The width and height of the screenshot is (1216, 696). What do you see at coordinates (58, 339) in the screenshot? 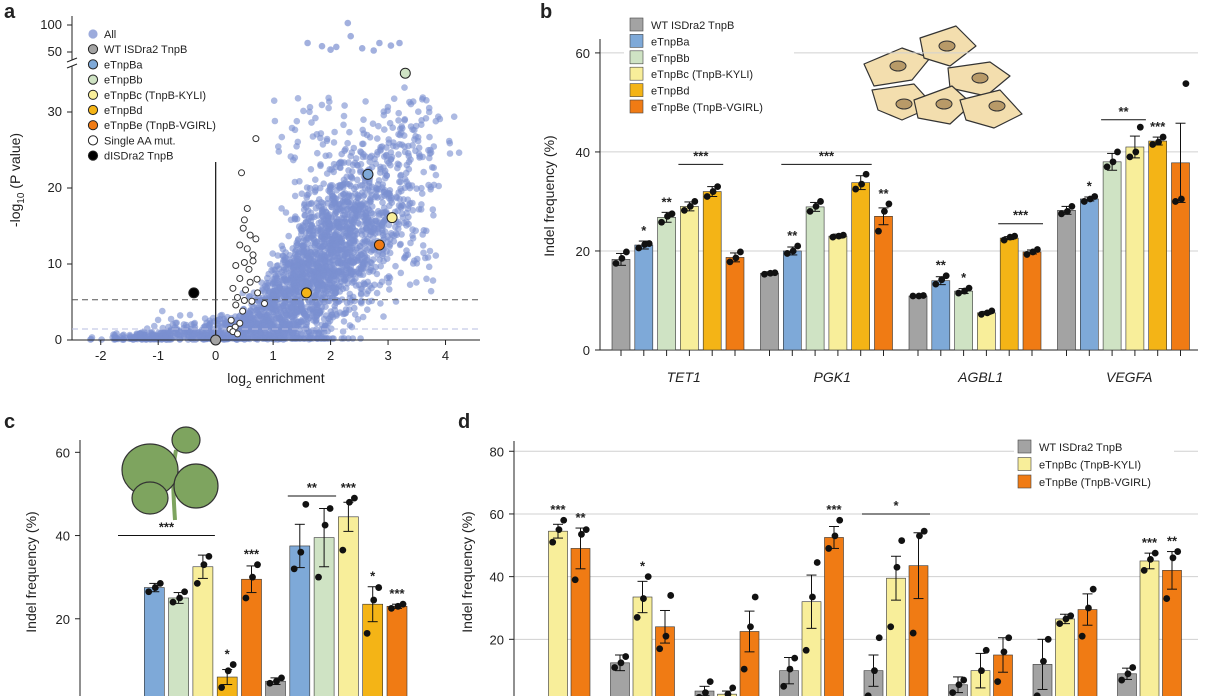
I see `y-tick-label: 0` at bounding box center [58, 339].